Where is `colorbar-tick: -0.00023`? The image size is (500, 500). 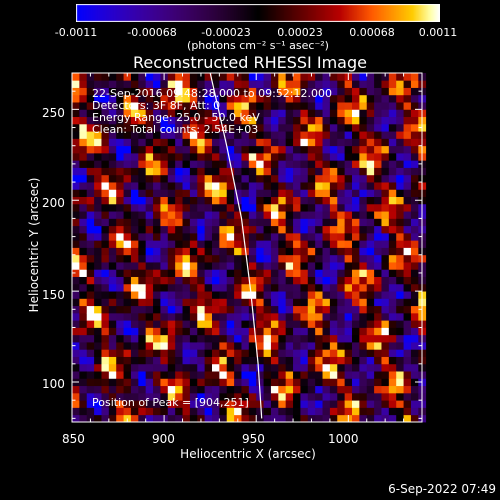 colorbar-tick: -0.00023 is located at coordinates (226, 32).